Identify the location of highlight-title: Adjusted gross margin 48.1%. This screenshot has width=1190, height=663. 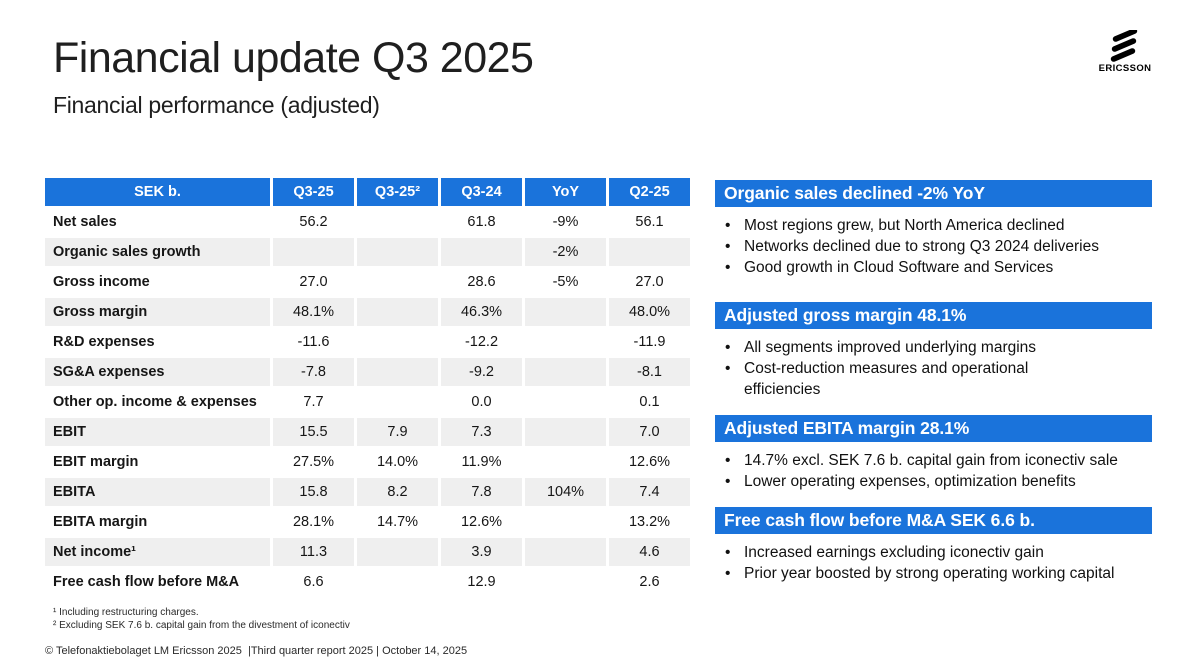
(933, 315).